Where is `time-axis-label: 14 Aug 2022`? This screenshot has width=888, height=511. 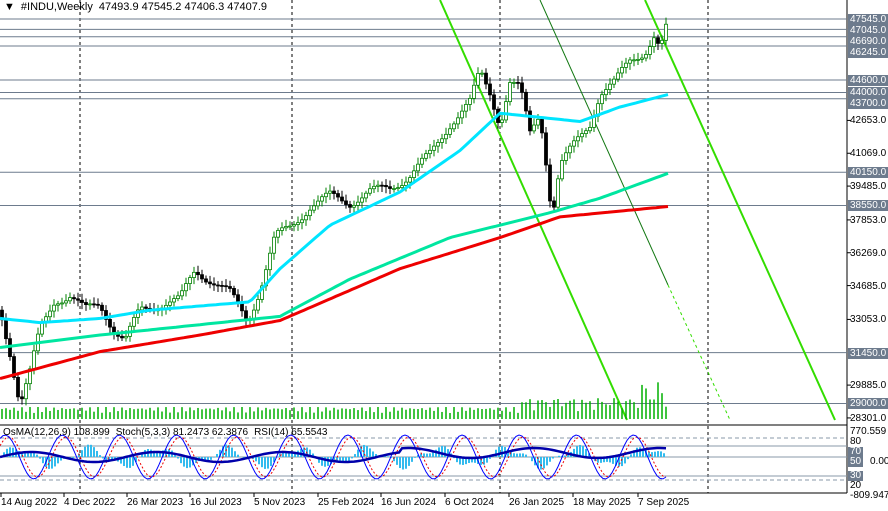 time-axis-label: 14 Aug 2022 is located at coordinates (29, 502).